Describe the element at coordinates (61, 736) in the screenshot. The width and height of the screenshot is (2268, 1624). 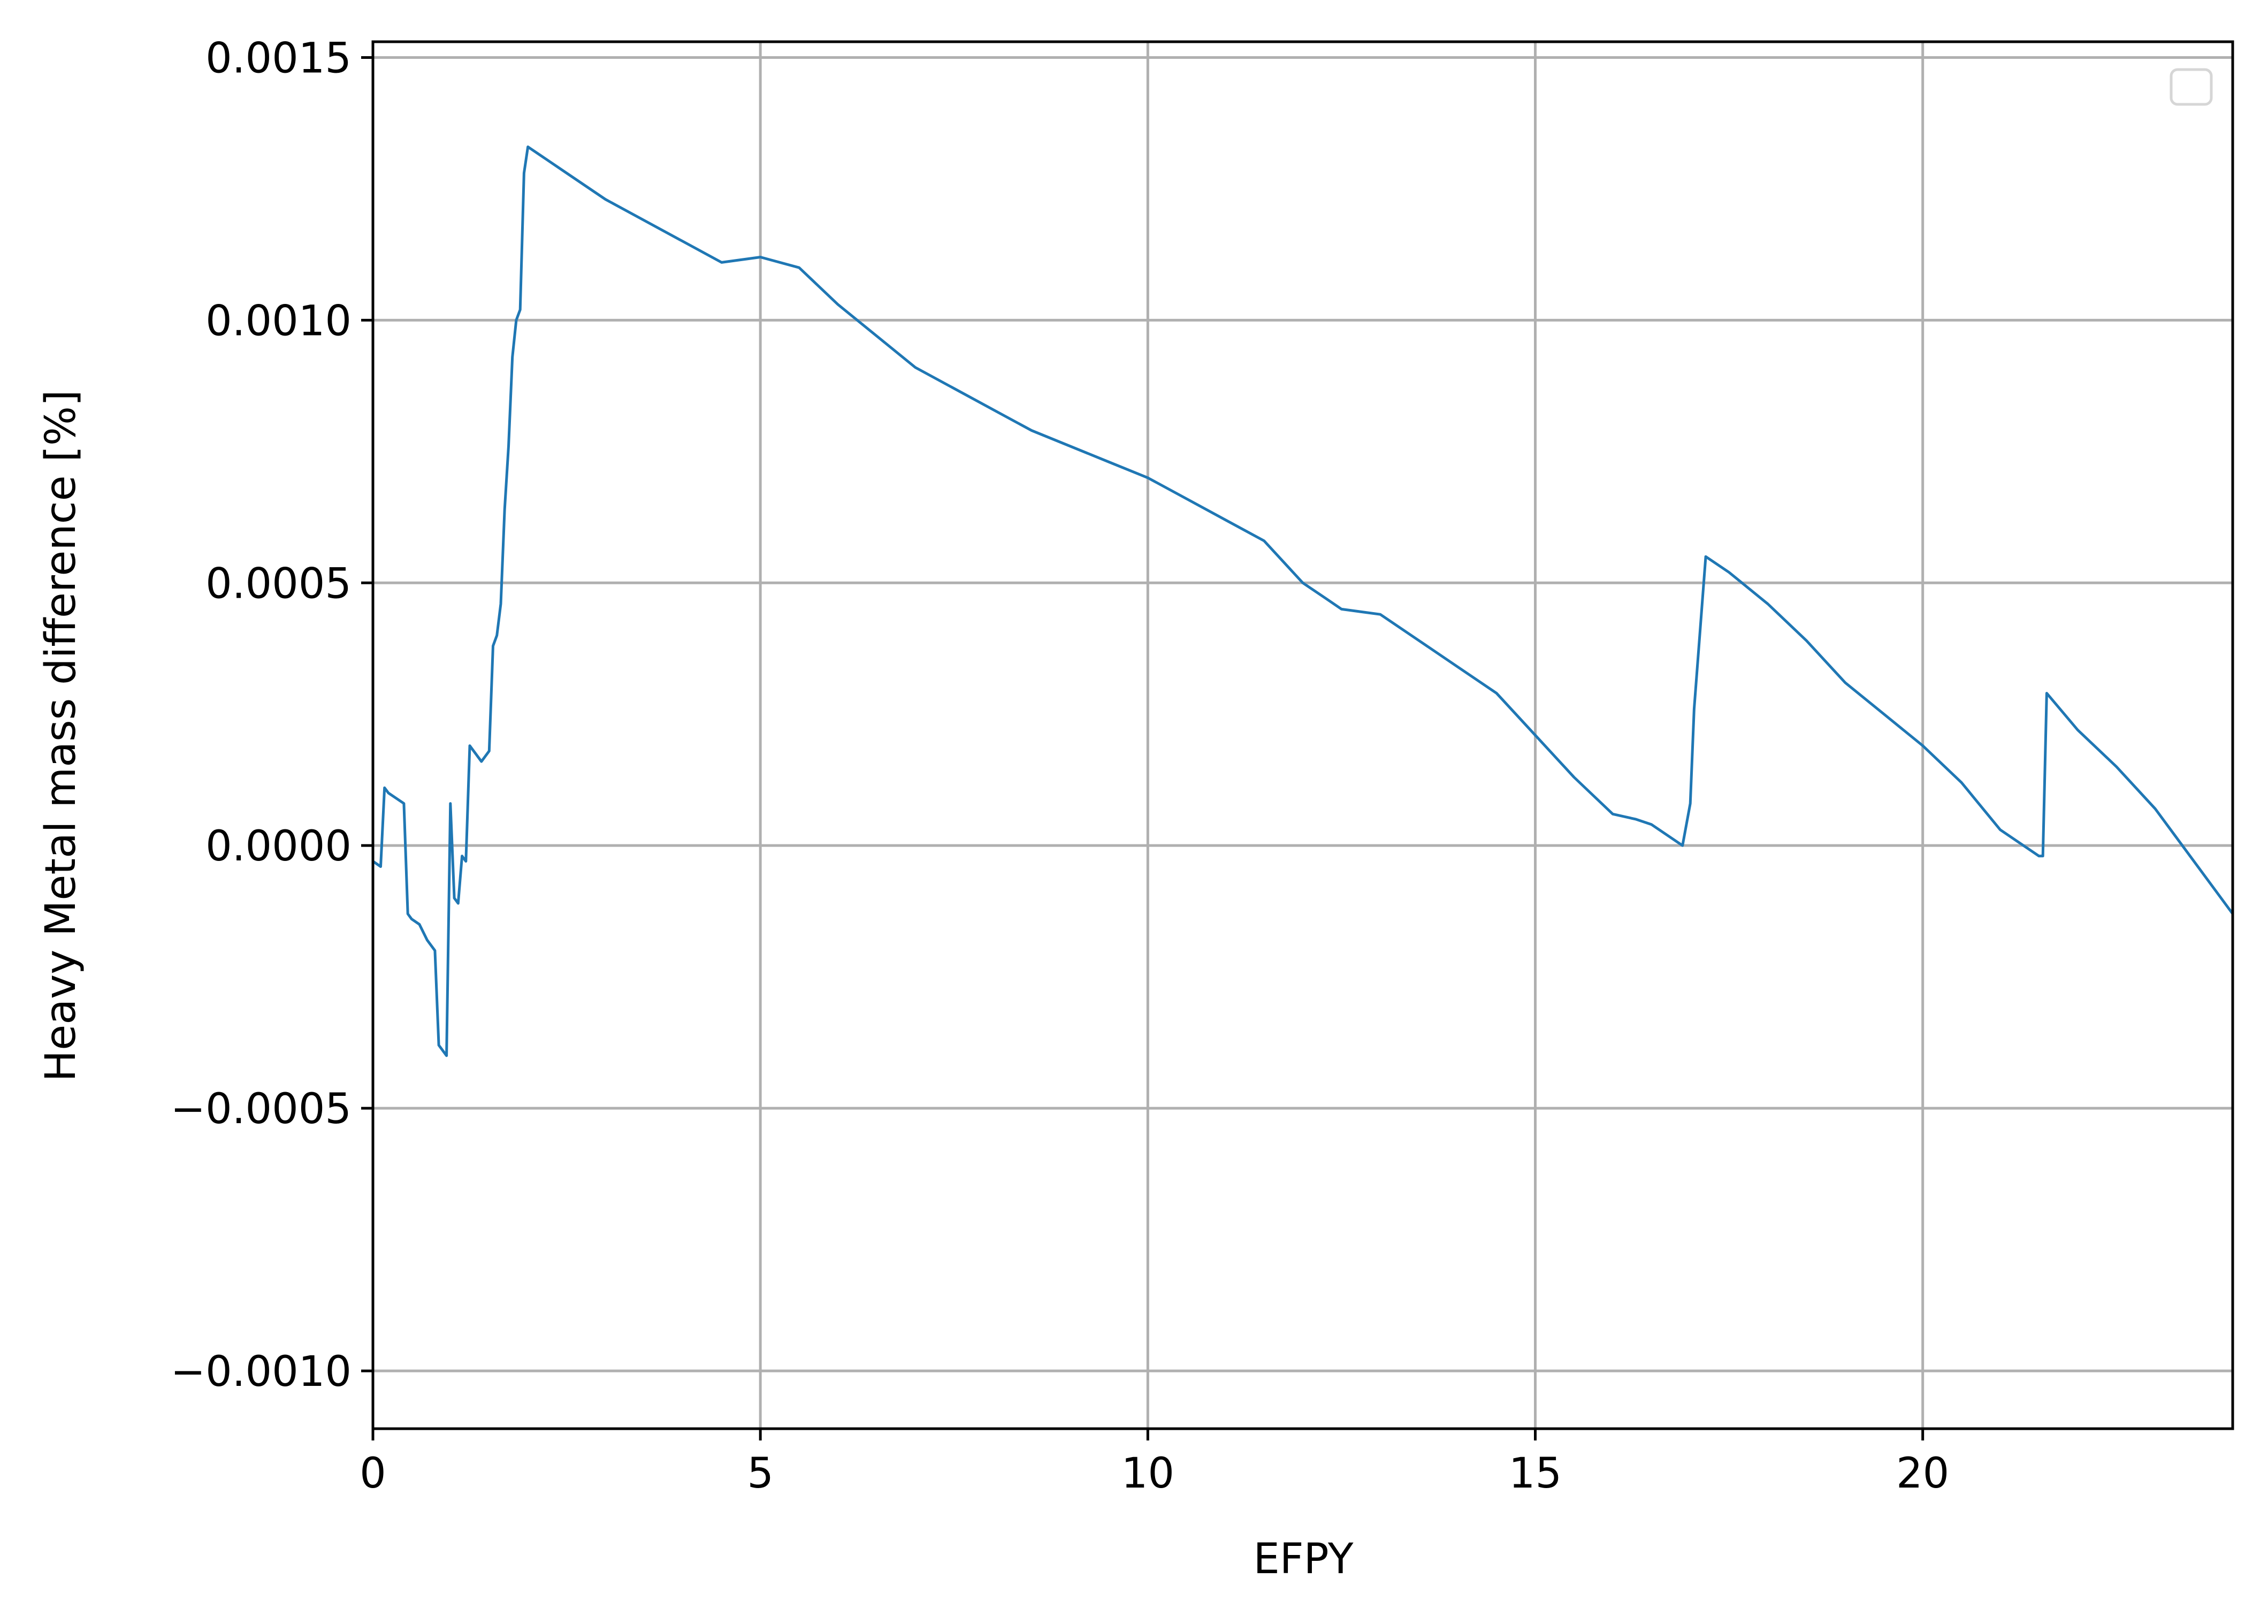
I see `y-axis-label: Heavy Metal mass difference [%]` at that location.